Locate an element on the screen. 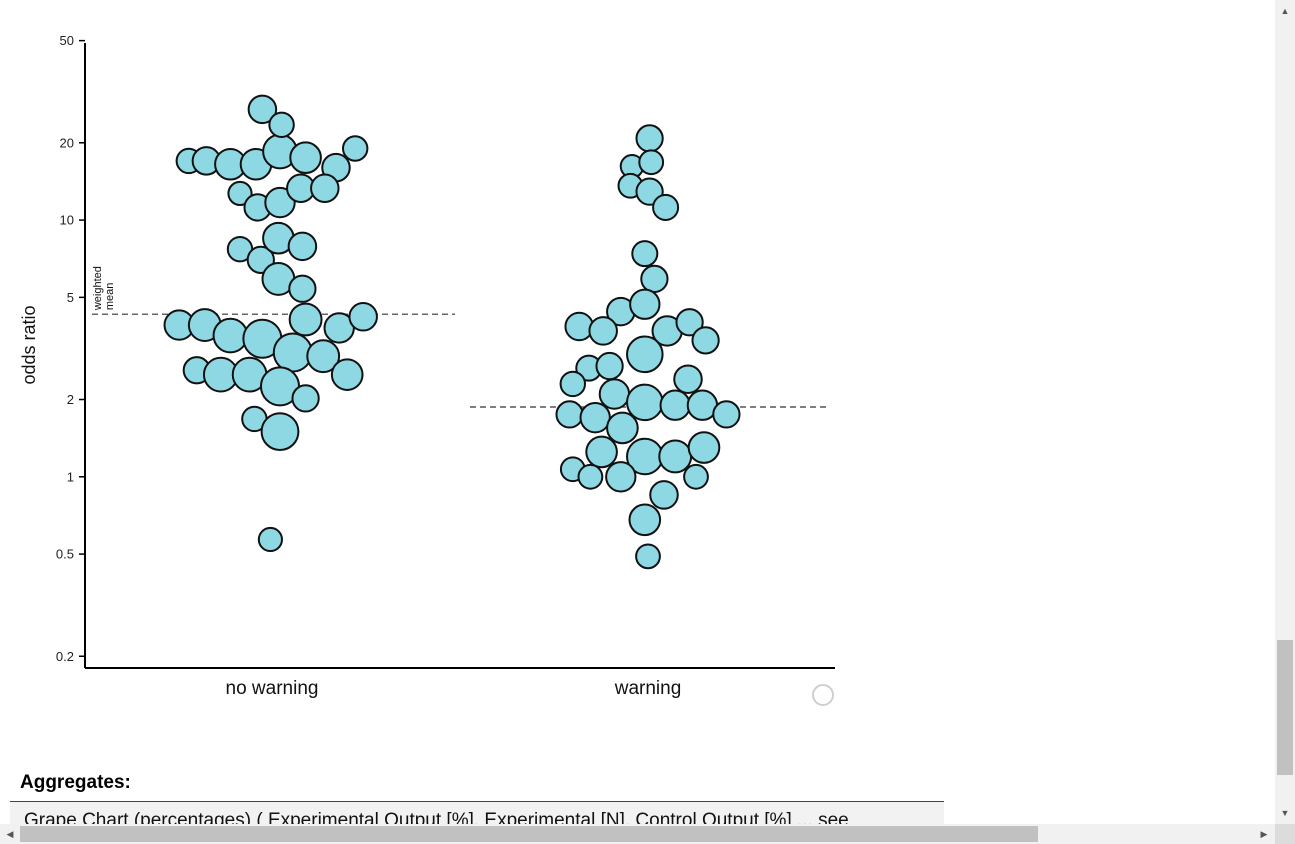 This screenshot has width=1295, height=844. y-tick-label: 0.5 is located at coordinates (65, 554).